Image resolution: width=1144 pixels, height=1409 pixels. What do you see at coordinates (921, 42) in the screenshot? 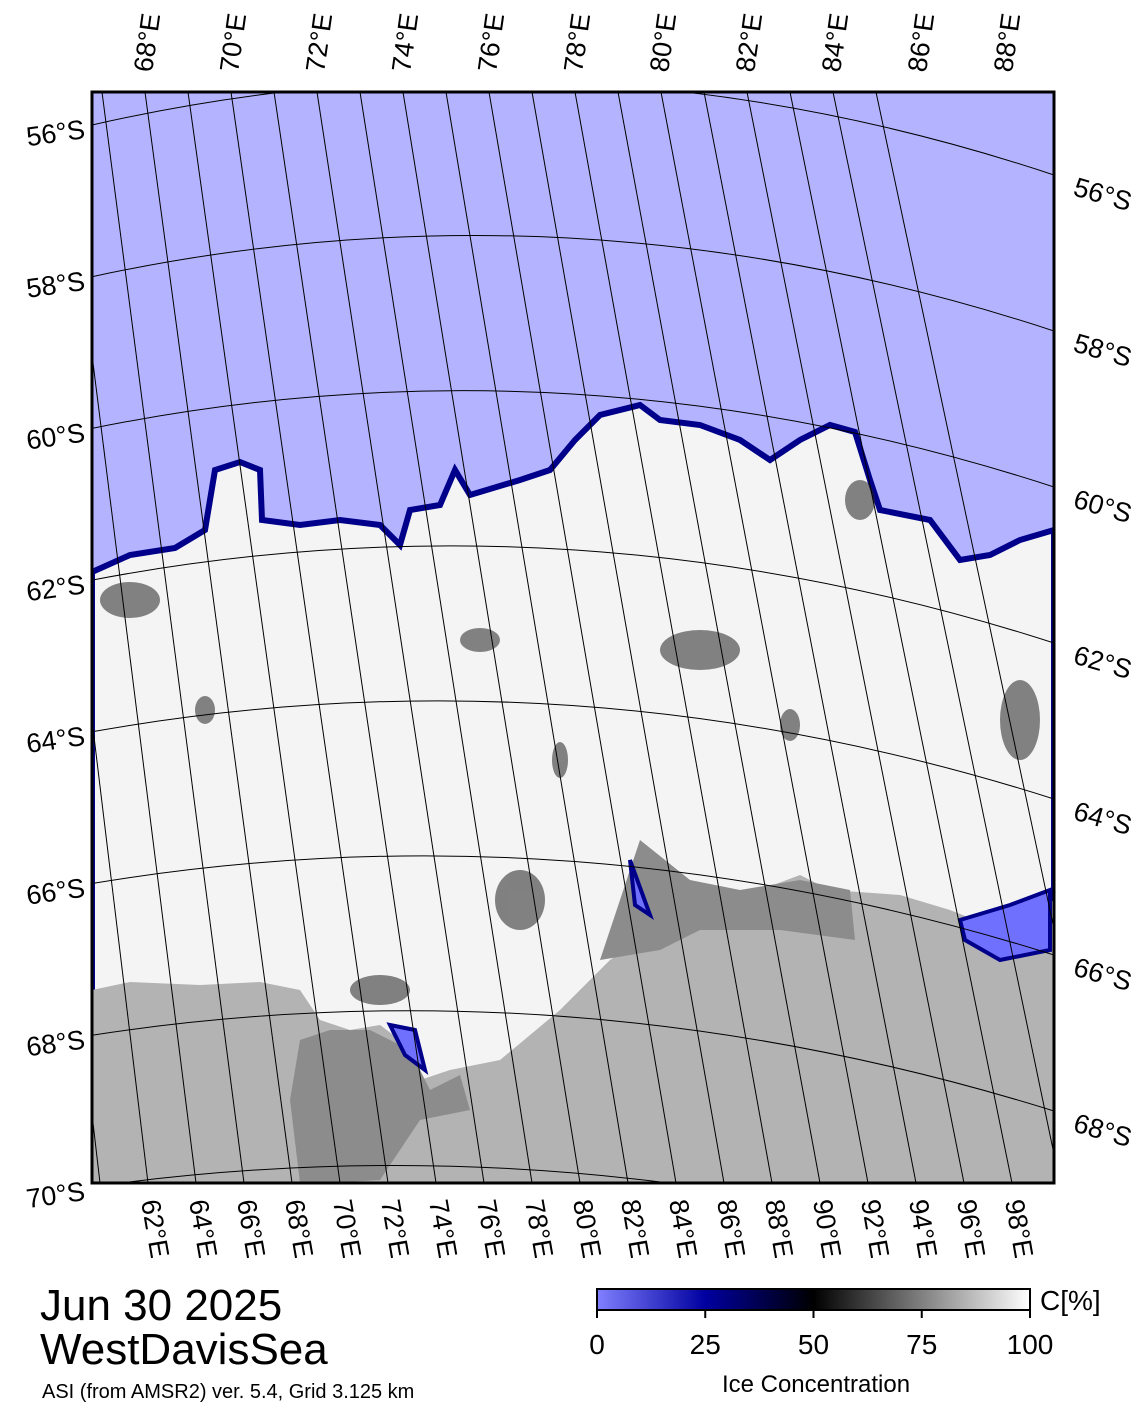
I see `lon-label-top: 86°E` at bounding box center [921, 42].